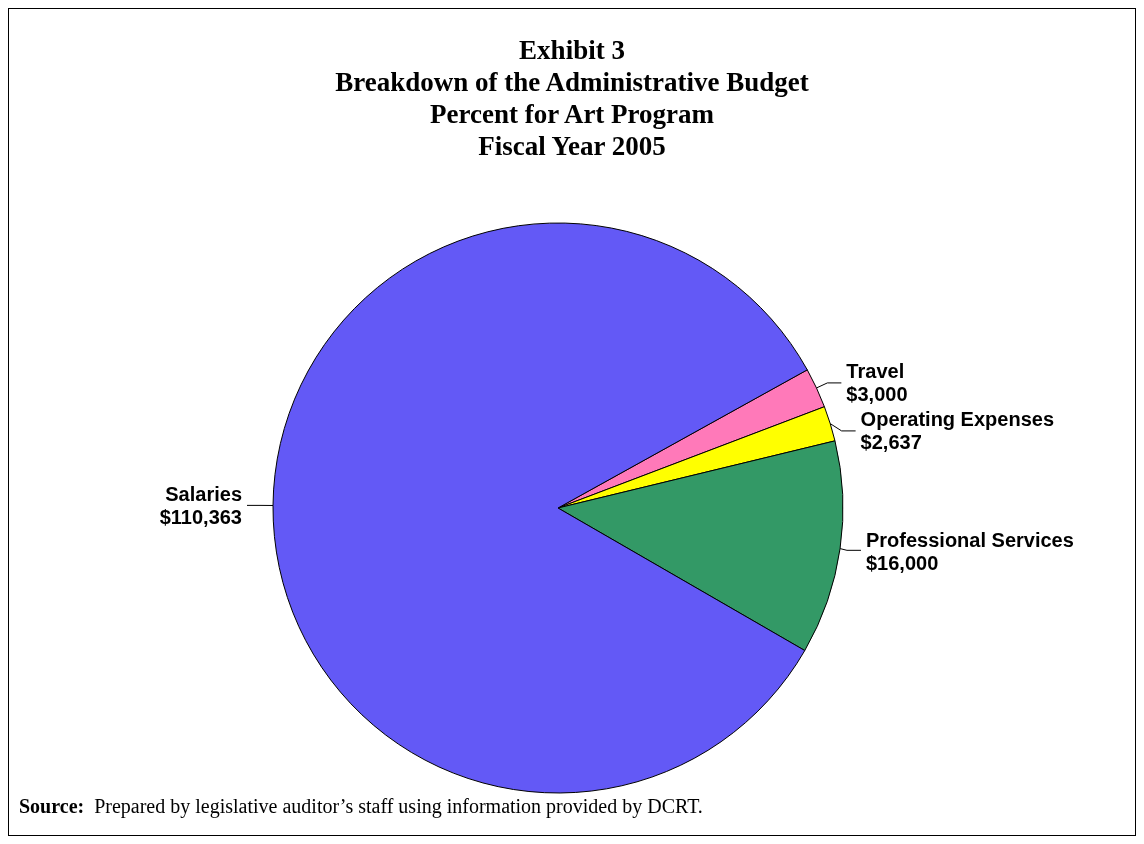 This screenshot has height=844, width=1144. Describe the element at coordinates (891, 442) in the screenshot. I see `data-label: $2,637` at that location.